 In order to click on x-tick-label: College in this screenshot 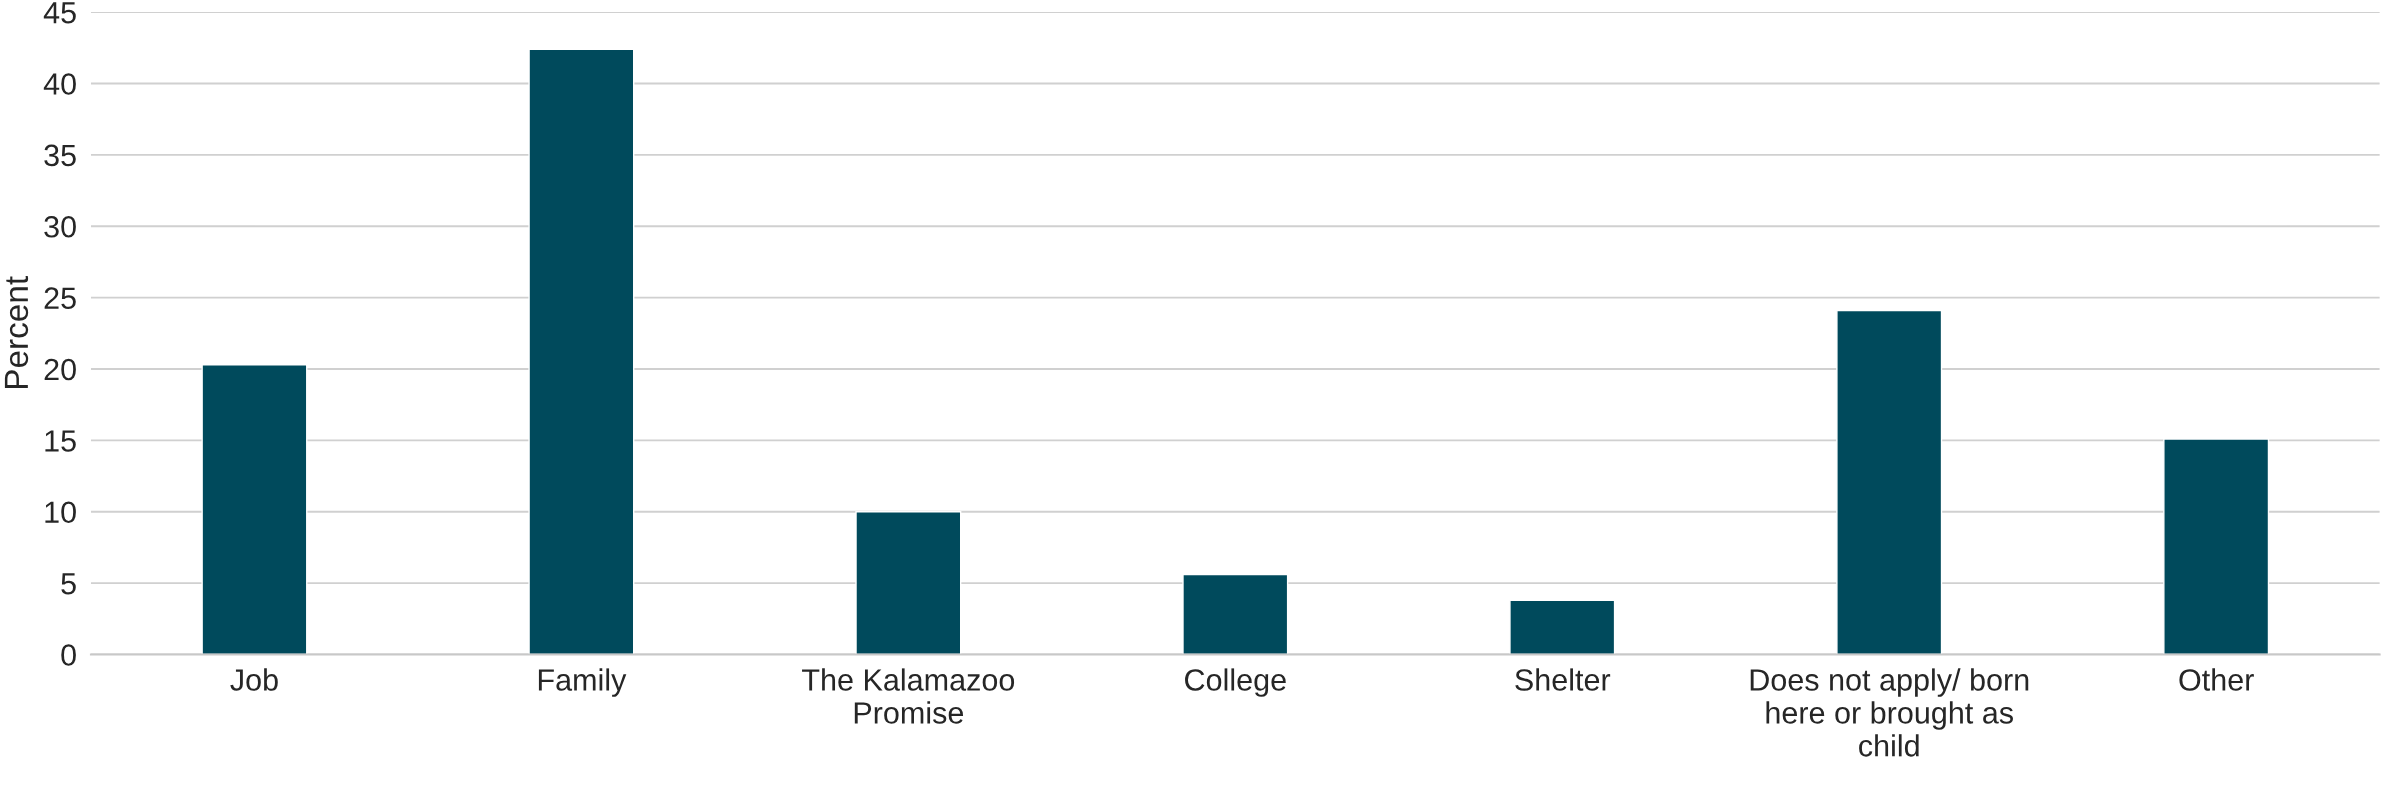, I will do `click(1235, 682)`.